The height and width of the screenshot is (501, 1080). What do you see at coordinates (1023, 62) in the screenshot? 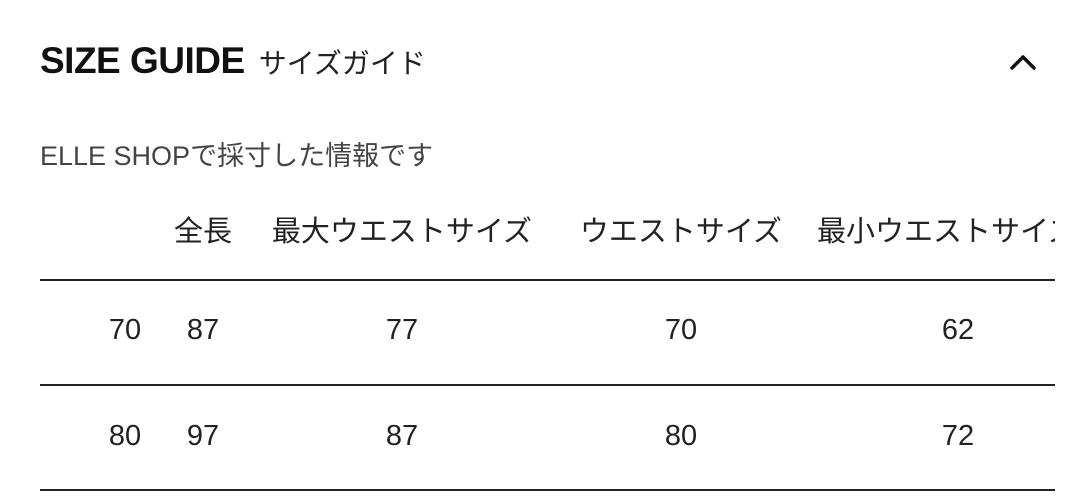
I see `chevron-up-icon` at bounding box center [1023, 62].